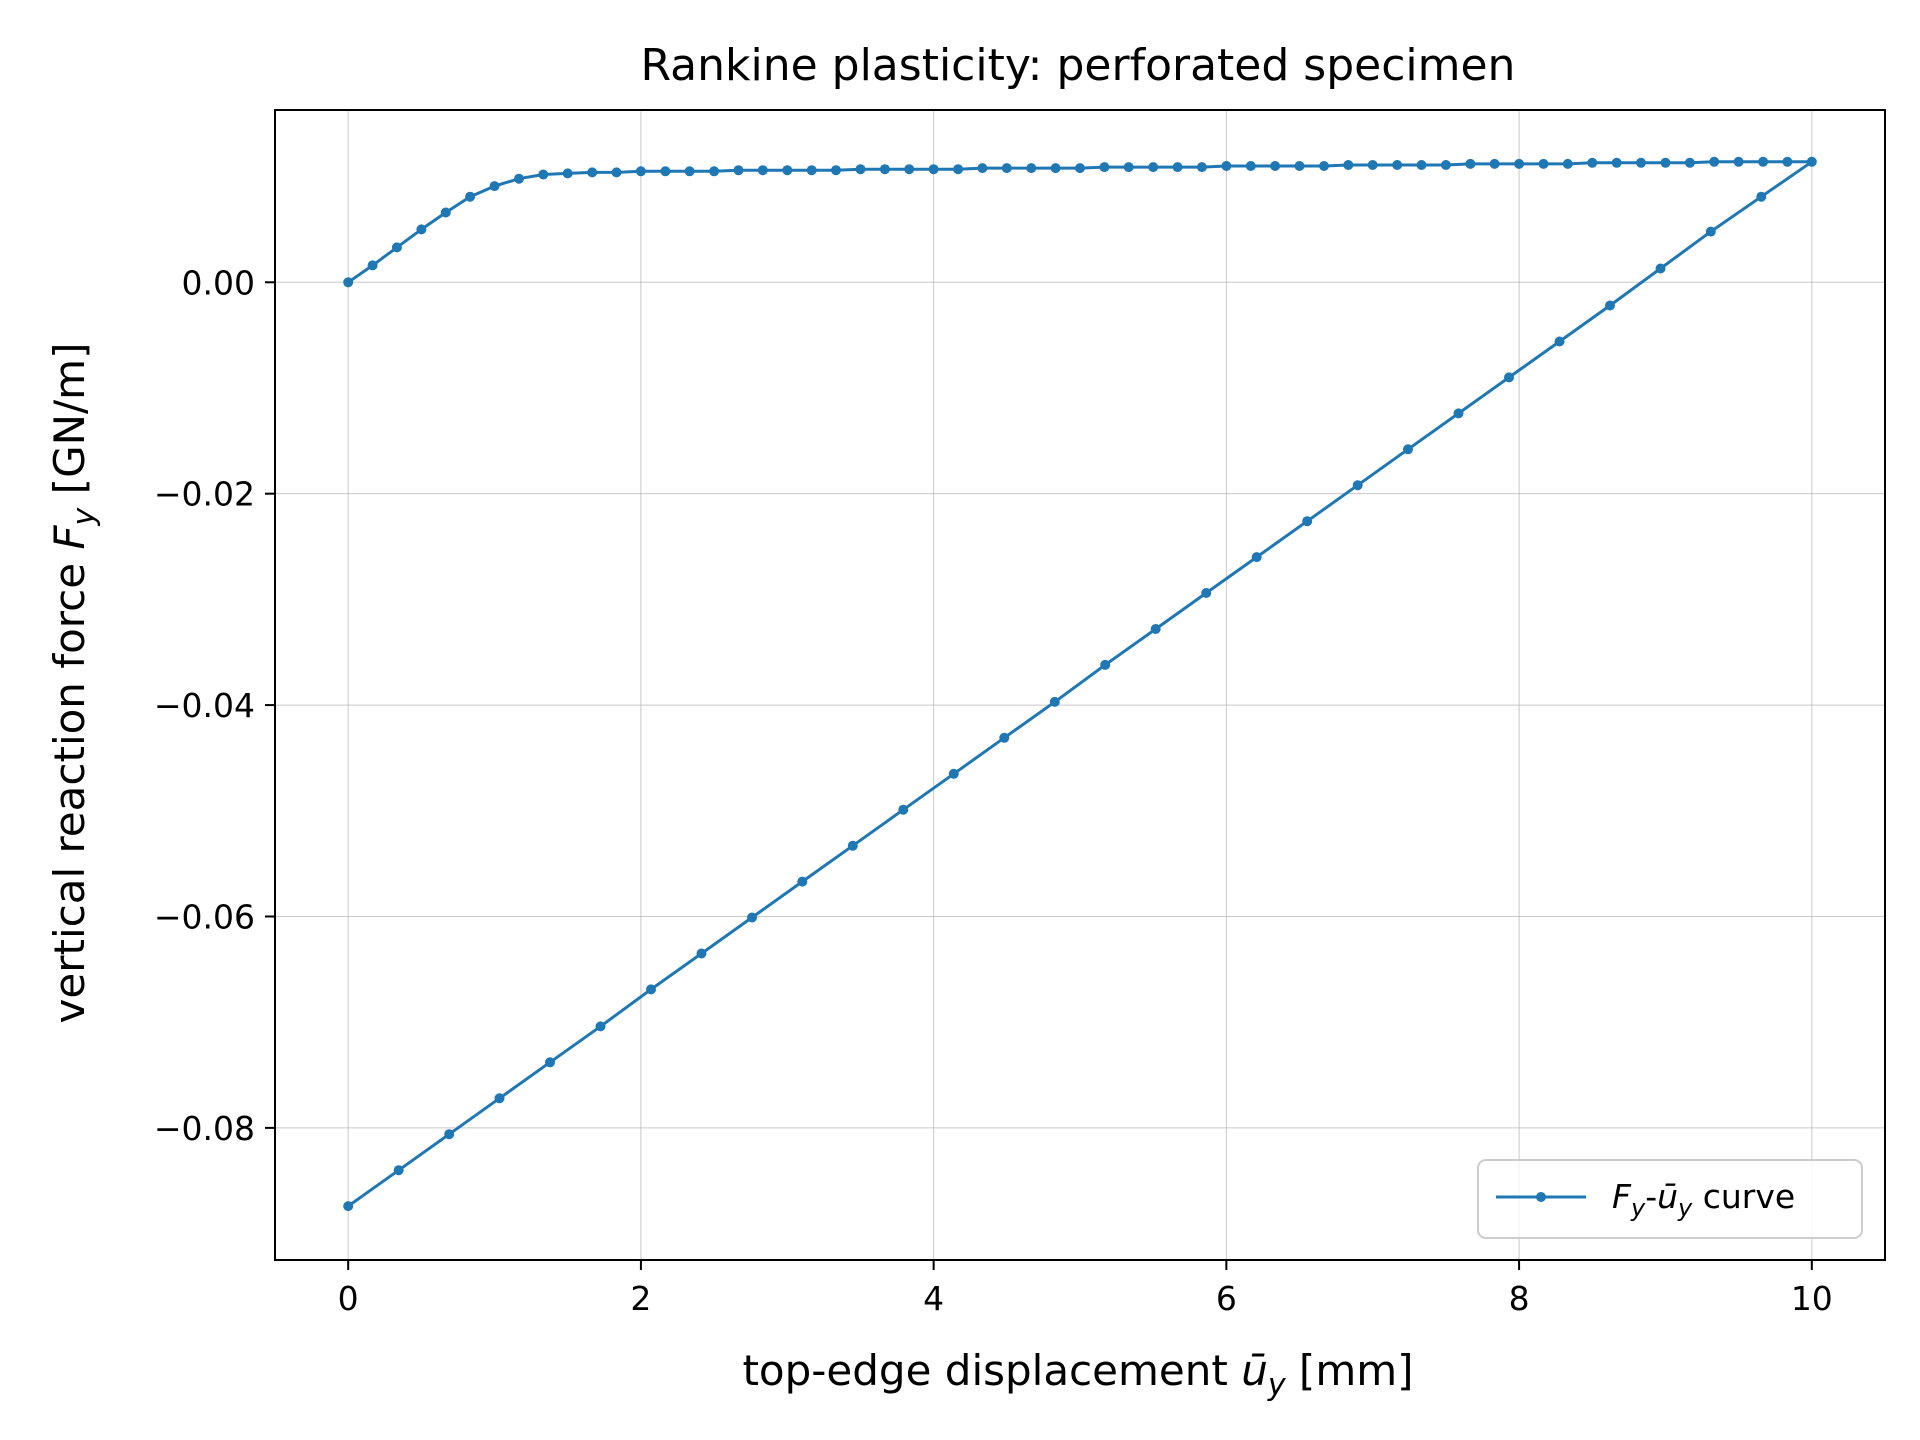 Image resolution: width=1920 pixels, height=1440 pixels. What do you see at coordinates (1812, 1298) in the screenshot?
I see `x-tick-label: 10` at bounding box center [1812, 1298].